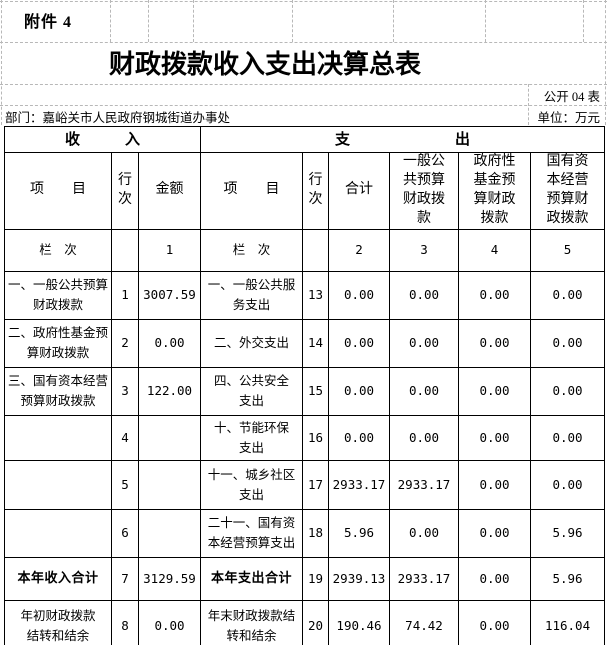  Describe the element at coordinates (125, 191) in the screenshot. I see `income-rowno-header: 行次` at that location.